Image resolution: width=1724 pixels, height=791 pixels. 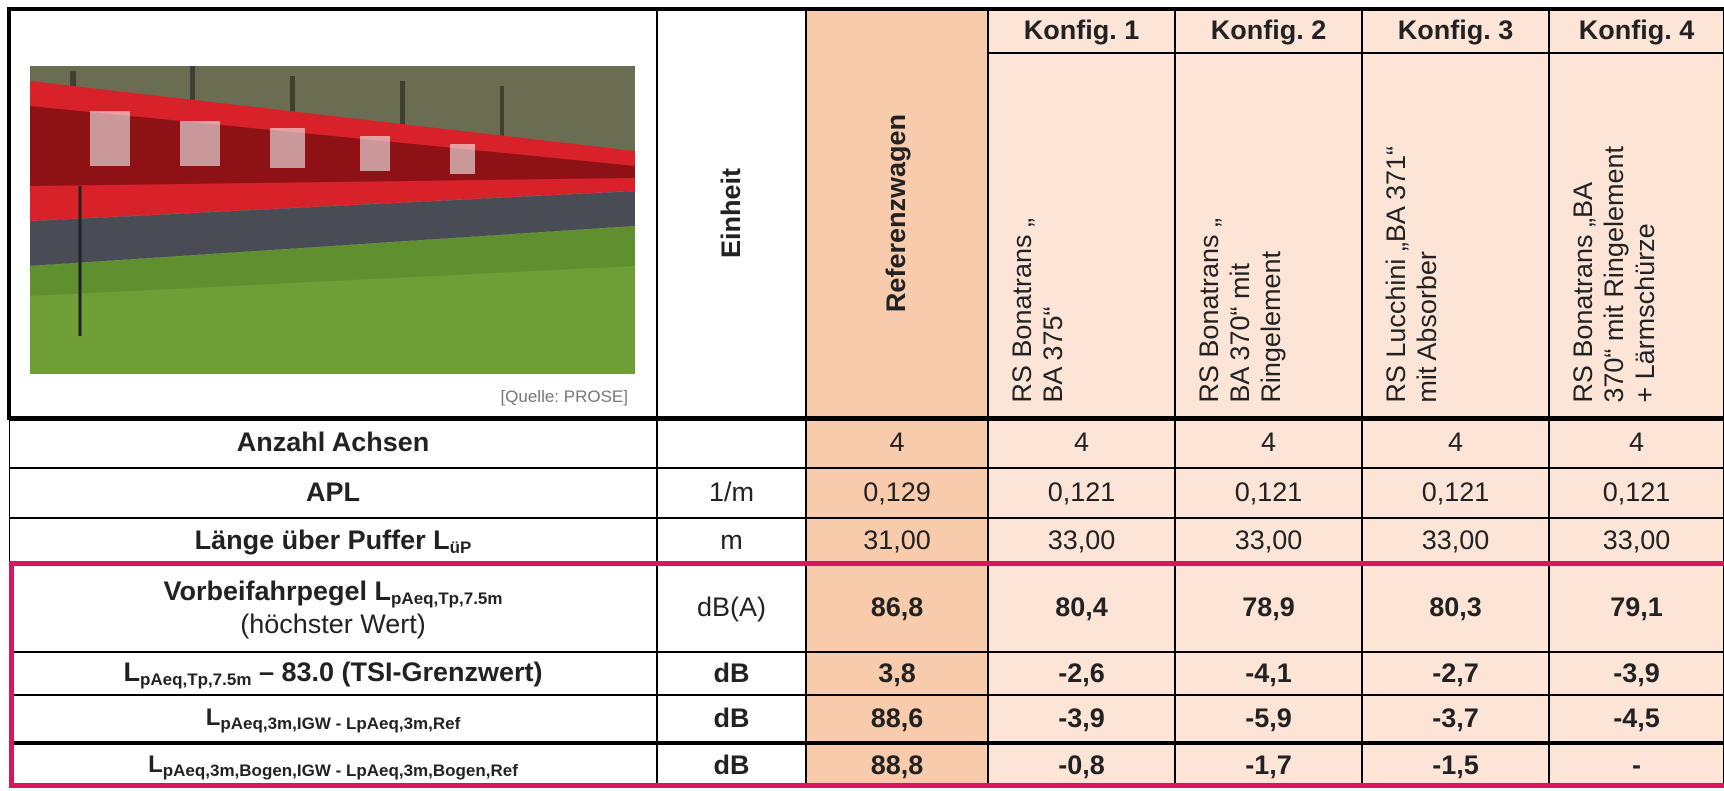 What do you see at coordinates (1455, 235) in the screenshot?
I see `config-description: RS Lucchini „BA 371“ mit Absorber` at bounding box center [1455, 235].